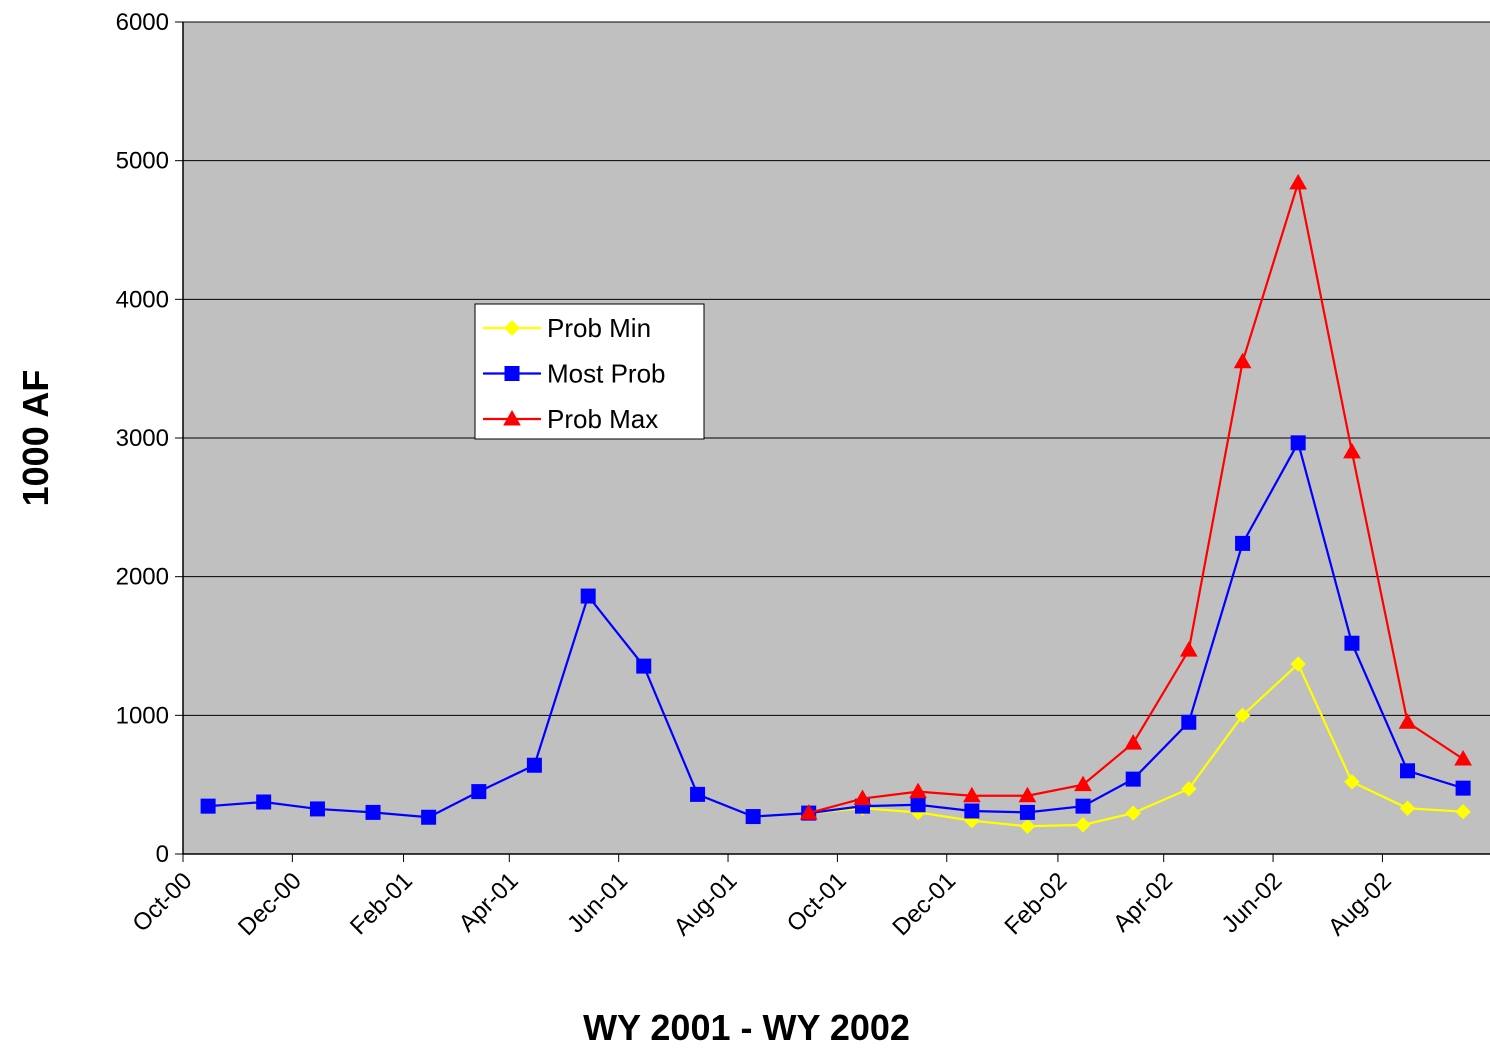 This screenshot has width=1490, height=1054. What do you see at coordinates (817, 902) in the screenshot?
I see `x-tick-label: Oct-01` at bounding box center [817, 902].